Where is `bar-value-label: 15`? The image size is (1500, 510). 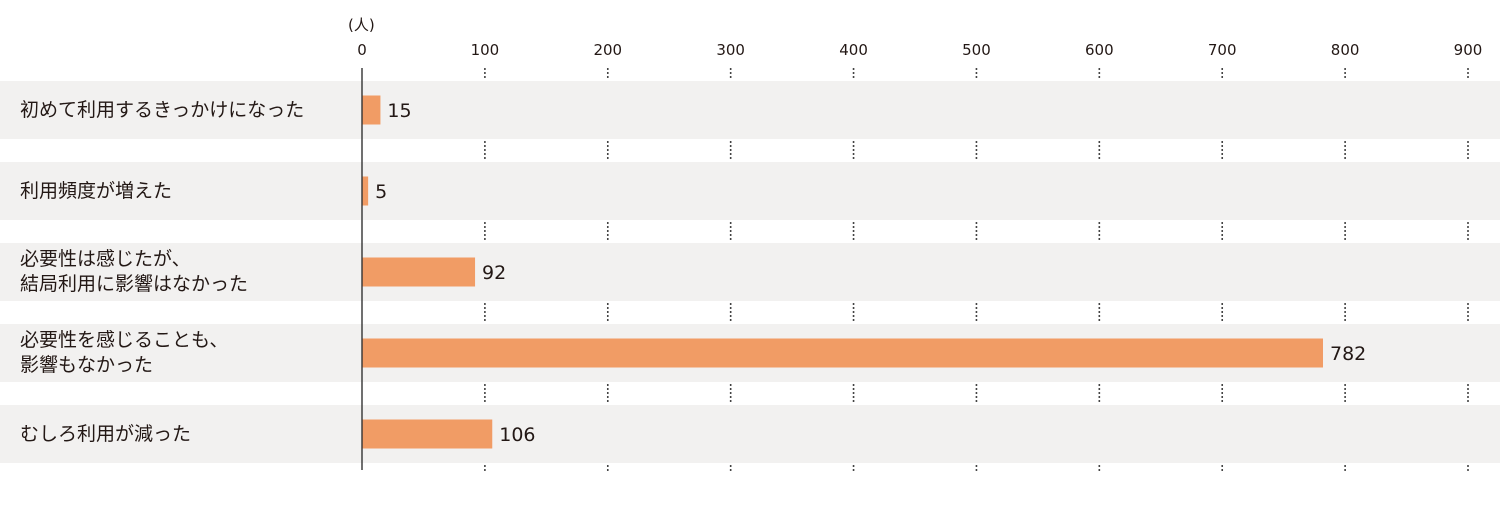 bar-value-label: 15 is located at coordinates (399, 111).